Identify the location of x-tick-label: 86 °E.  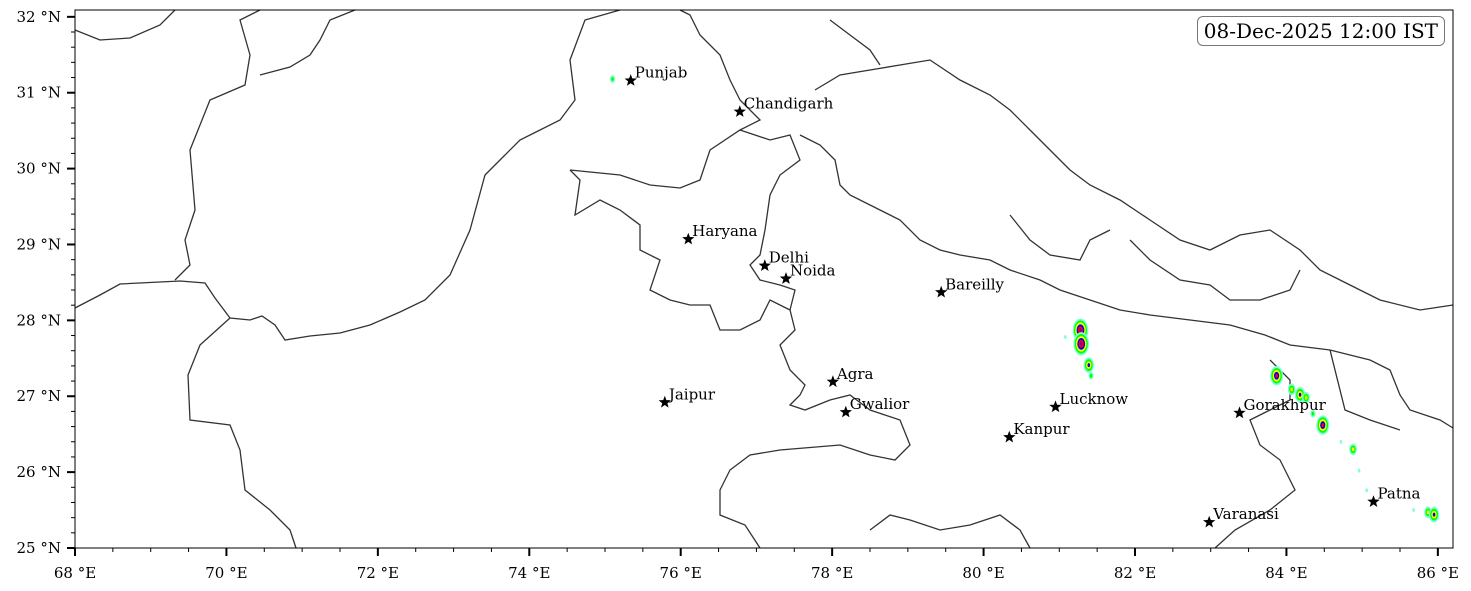
(1438, 573).